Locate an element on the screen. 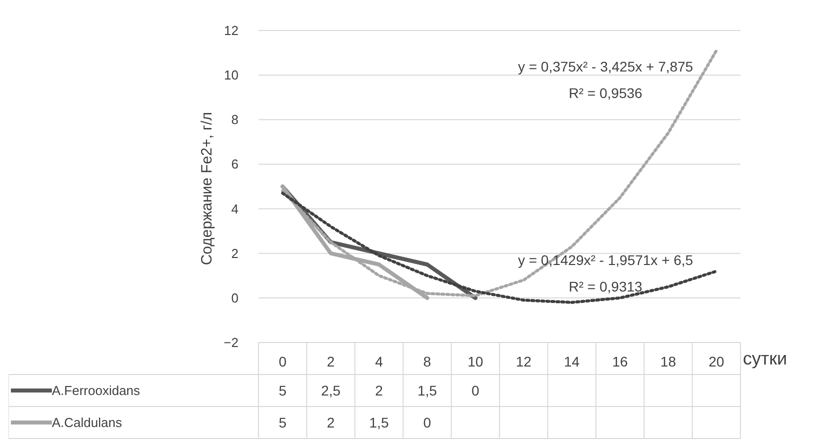 The height and width of the screenshot is (446, 819). x-tick-label: 0 is located at coordinates (282, 362).